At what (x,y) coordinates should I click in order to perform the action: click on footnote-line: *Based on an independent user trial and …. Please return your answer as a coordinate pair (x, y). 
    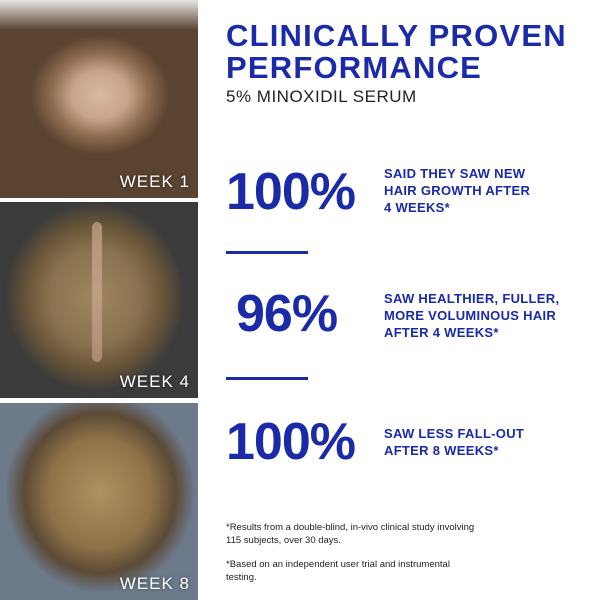
    Looking at the image, I should click on (338, 564).